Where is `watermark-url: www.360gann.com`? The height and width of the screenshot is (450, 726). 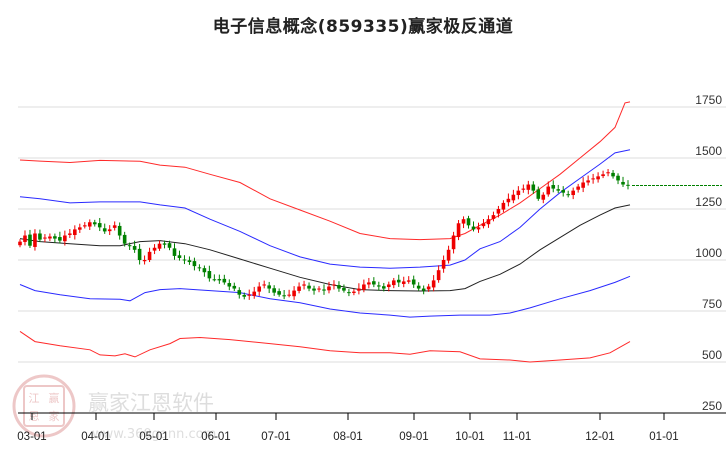 watermark-url: www.360gann.com is located at coordinates (154, 434).